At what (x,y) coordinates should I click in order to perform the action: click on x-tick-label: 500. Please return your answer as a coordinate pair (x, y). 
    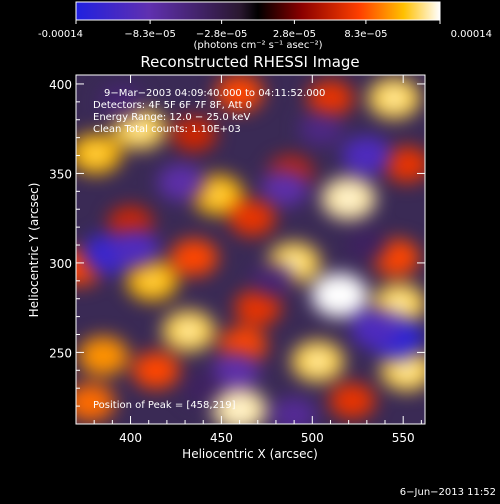
    Looking at the image, I should click on (312, 438).